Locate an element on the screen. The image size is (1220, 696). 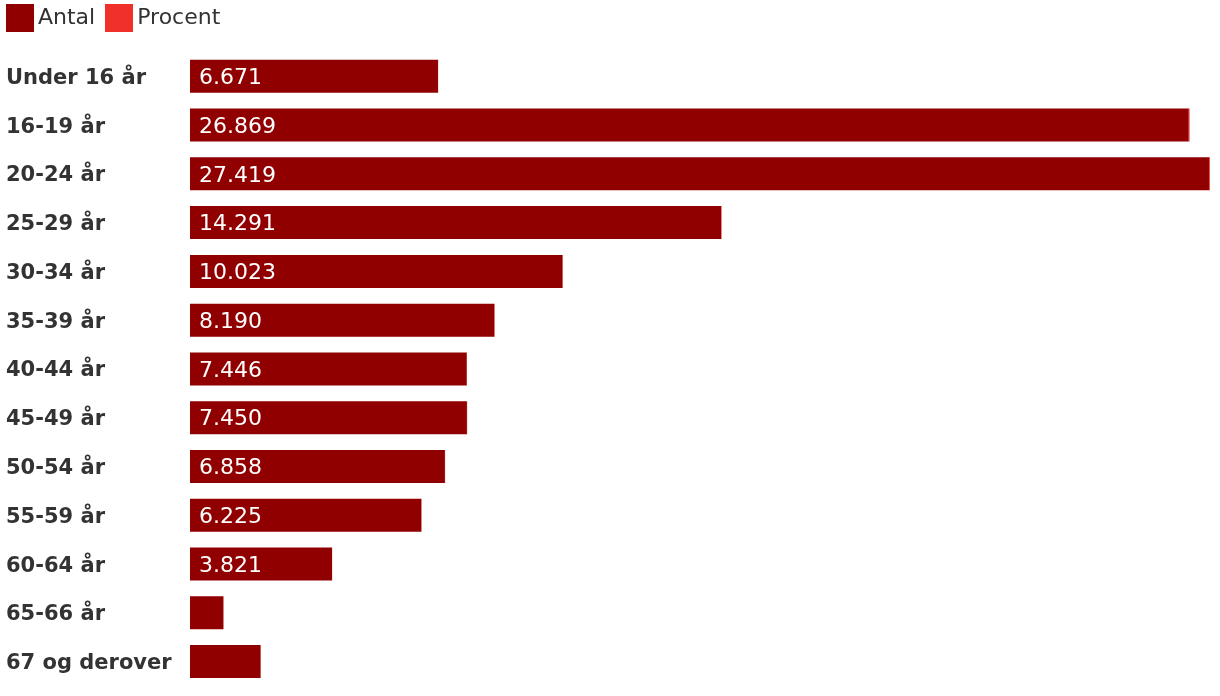
data-label: 6.671 is located at coordinates (230, 76).